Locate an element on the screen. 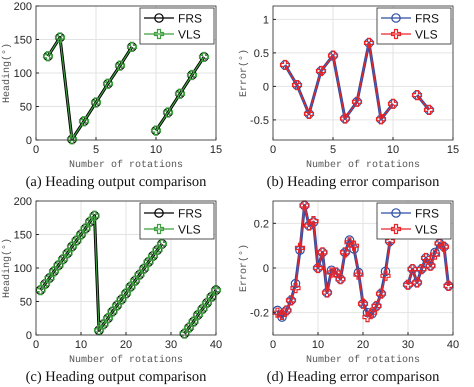 This screenshot has height=387, width=474. y-tick-label: 0.5 is located at coordinates (261, 54).